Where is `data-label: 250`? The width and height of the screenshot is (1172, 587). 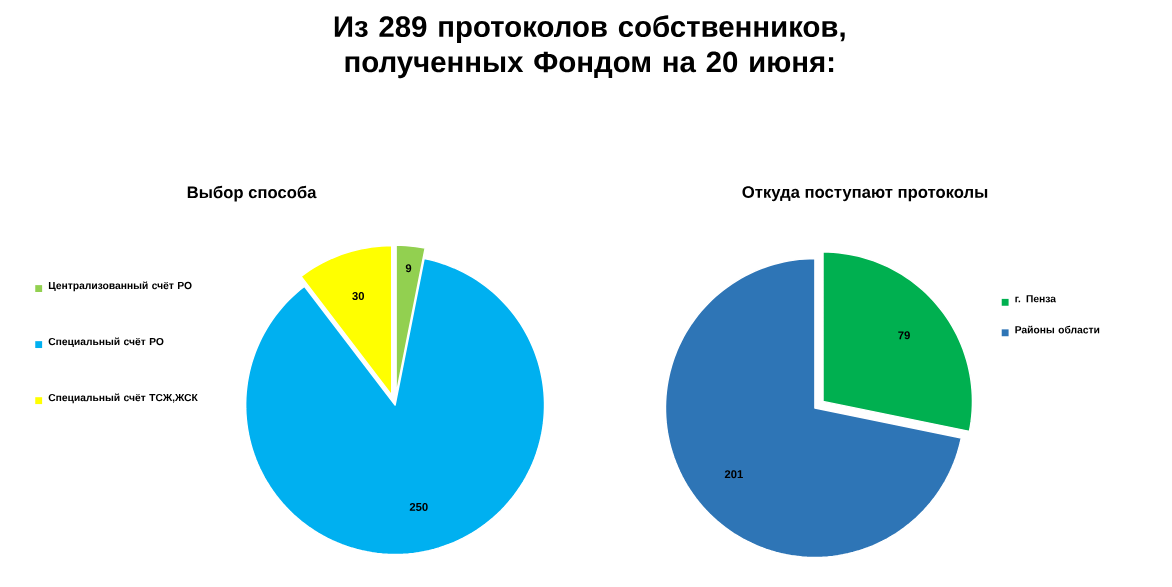 data-label: 250 is located at coordinates (418, 506).